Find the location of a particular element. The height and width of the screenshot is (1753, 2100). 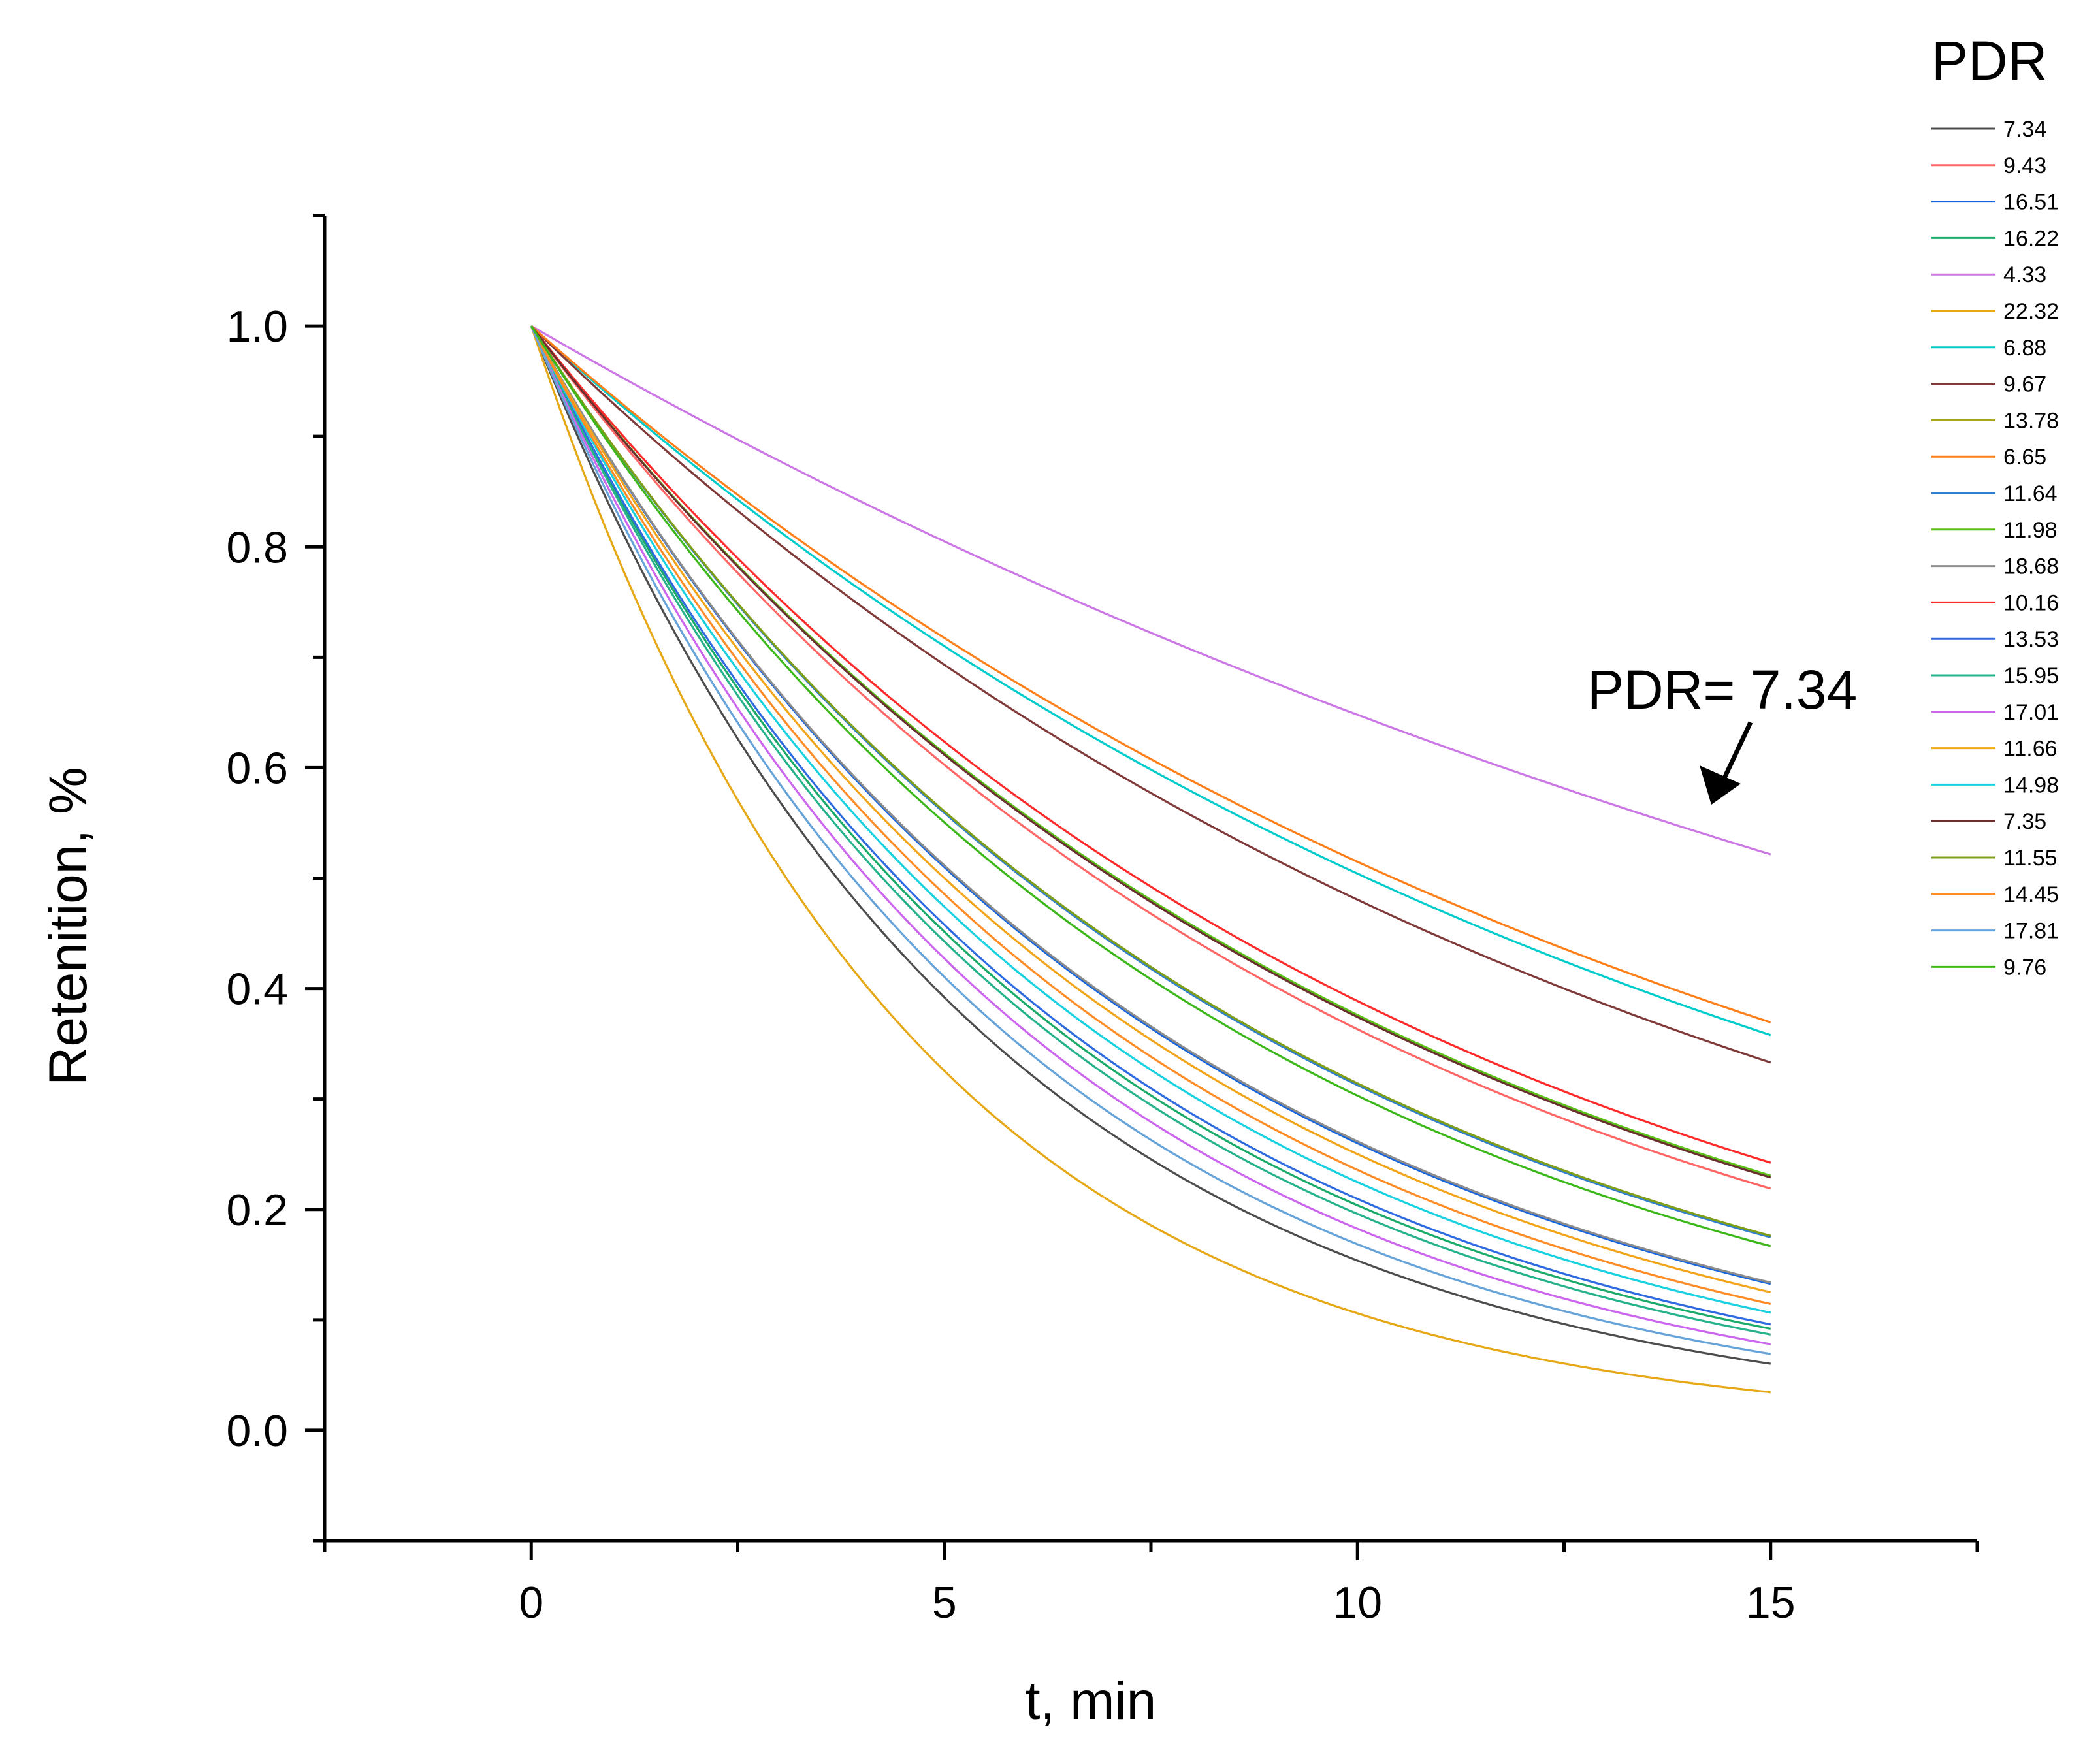

legend-label: 17.01 is located at coordinates (2031, 712).